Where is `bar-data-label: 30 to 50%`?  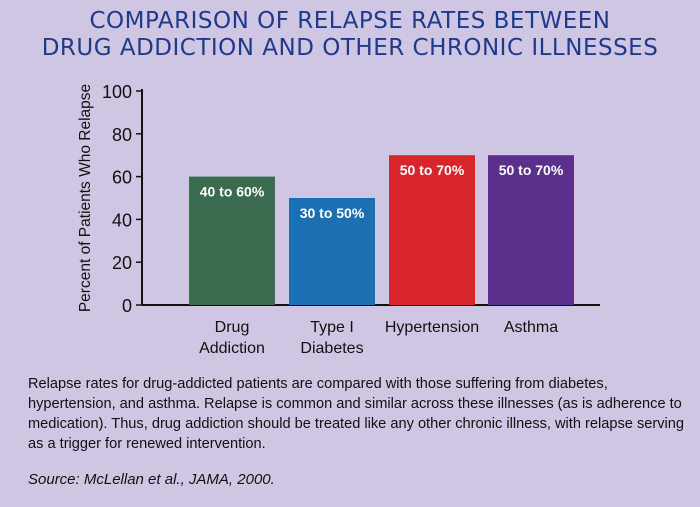
bar-data-label: 30 to 50% is located at coordinates (332, 213).